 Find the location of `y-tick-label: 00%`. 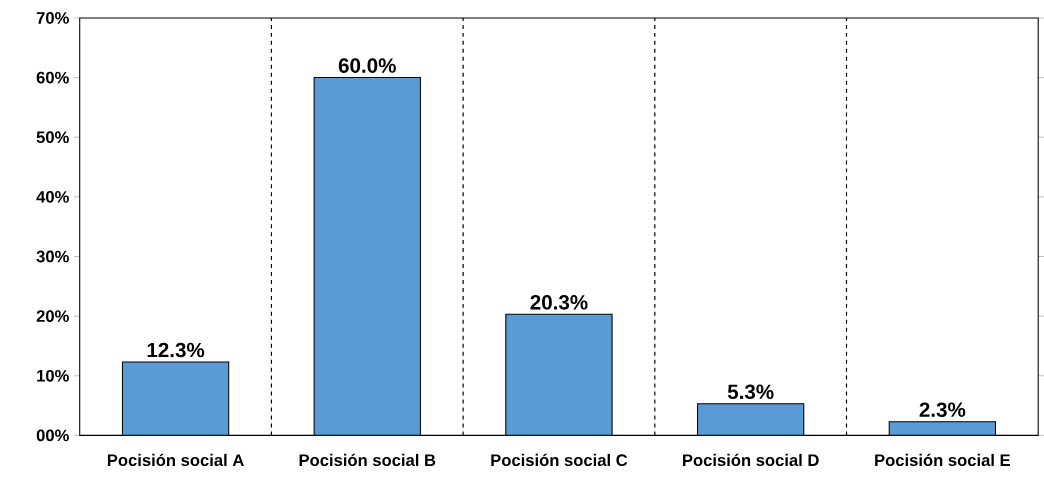

y-tick-label: 00% is located at coordinates (52, 435).